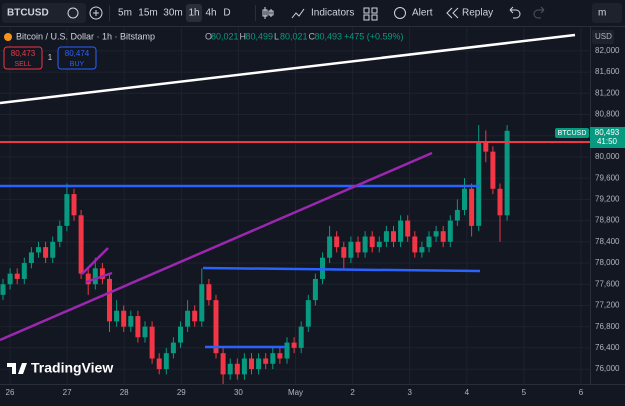 The height and width of the screenshot is (406, 625). Describe the element at coordinates (181, 392) in the screenshot. I see `x-tick-label: 29` at that location.